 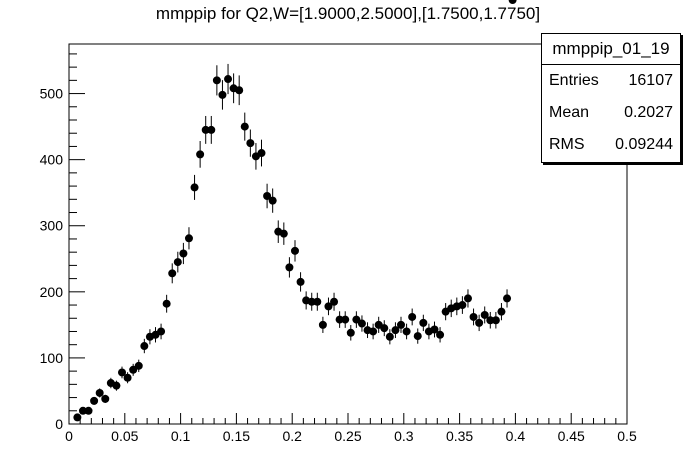 I want to click on y-tick-label: 100, so click(x=52, y=358).